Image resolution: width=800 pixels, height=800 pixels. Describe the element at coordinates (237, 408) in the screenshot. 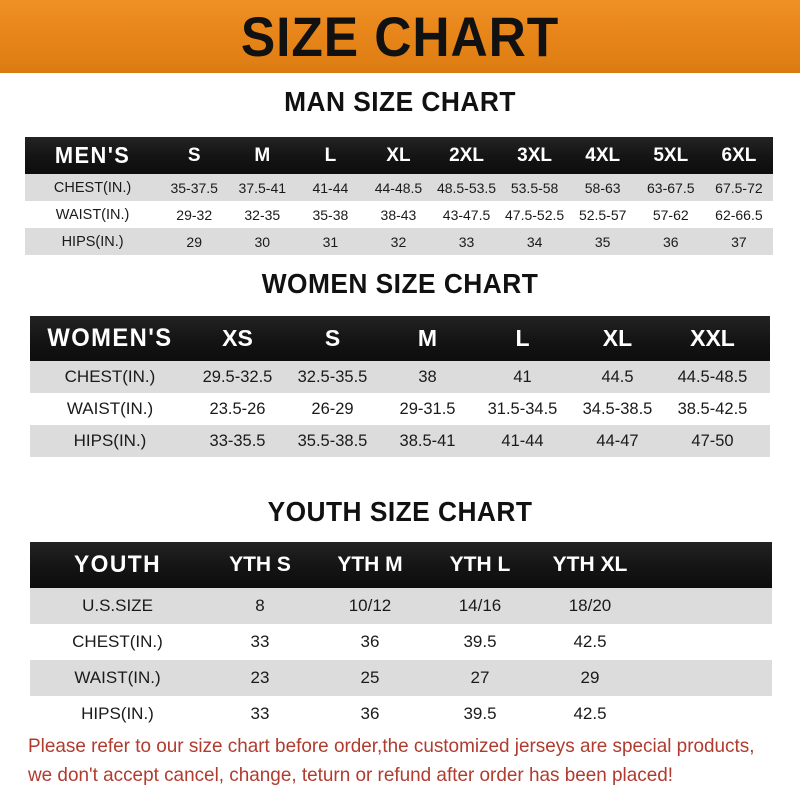

I see `women-measure-value: 23.5-26` at that location.